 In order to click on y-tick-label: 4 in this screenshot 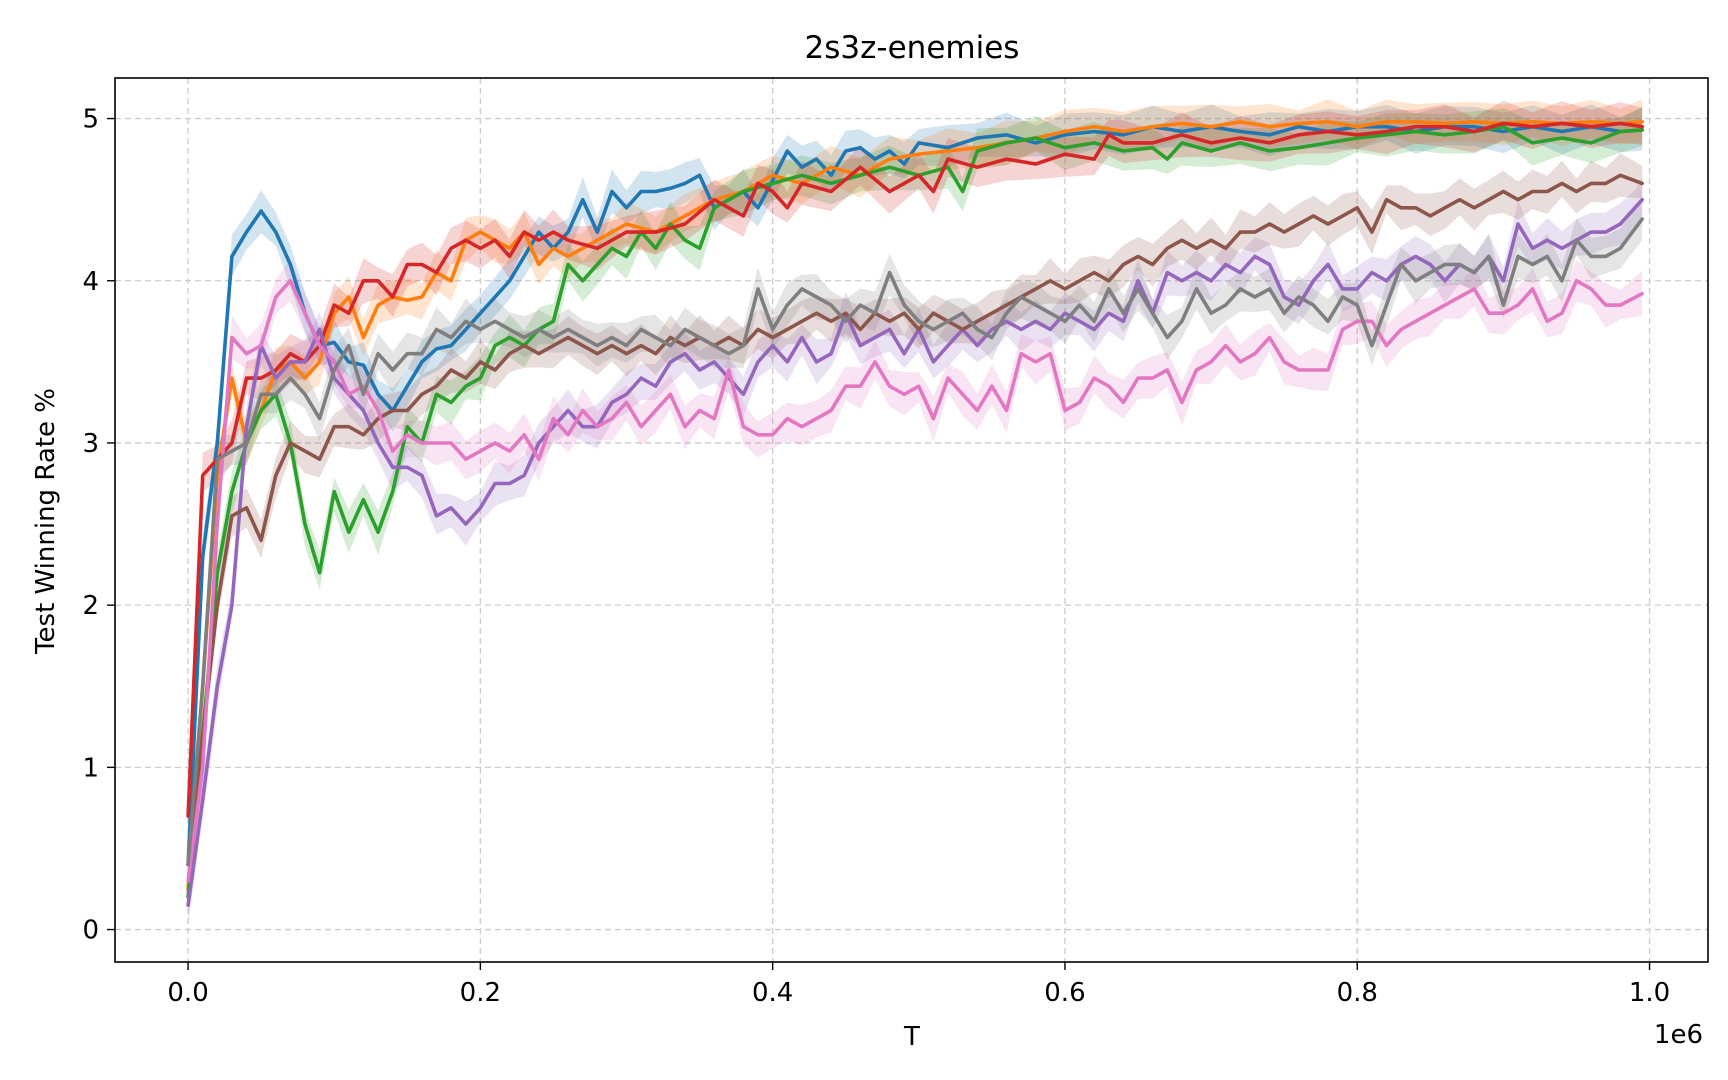, I will do `click(90, 282)`.